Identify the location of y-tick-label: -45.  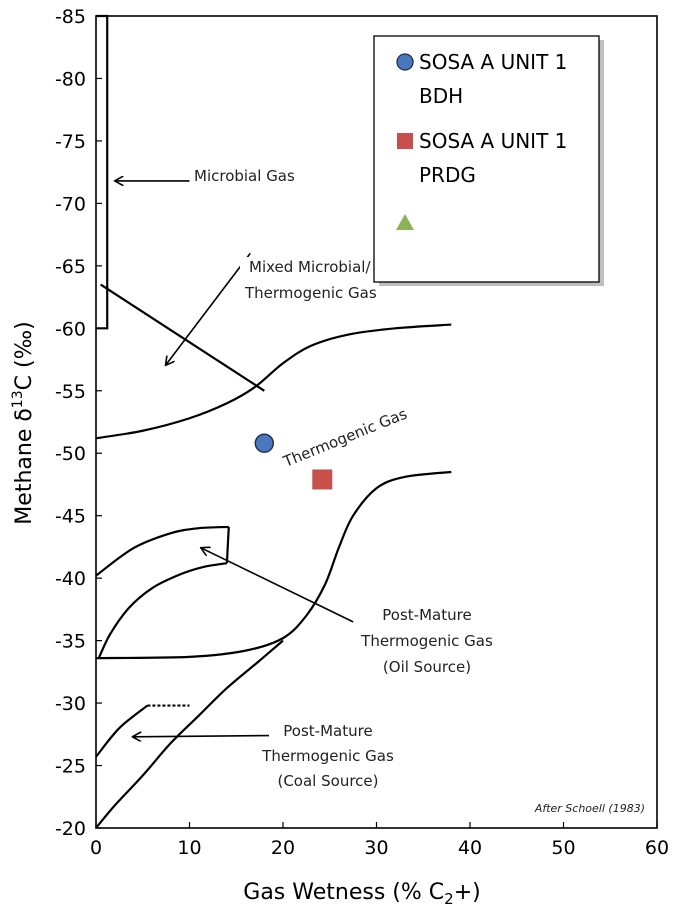
(70, 517).